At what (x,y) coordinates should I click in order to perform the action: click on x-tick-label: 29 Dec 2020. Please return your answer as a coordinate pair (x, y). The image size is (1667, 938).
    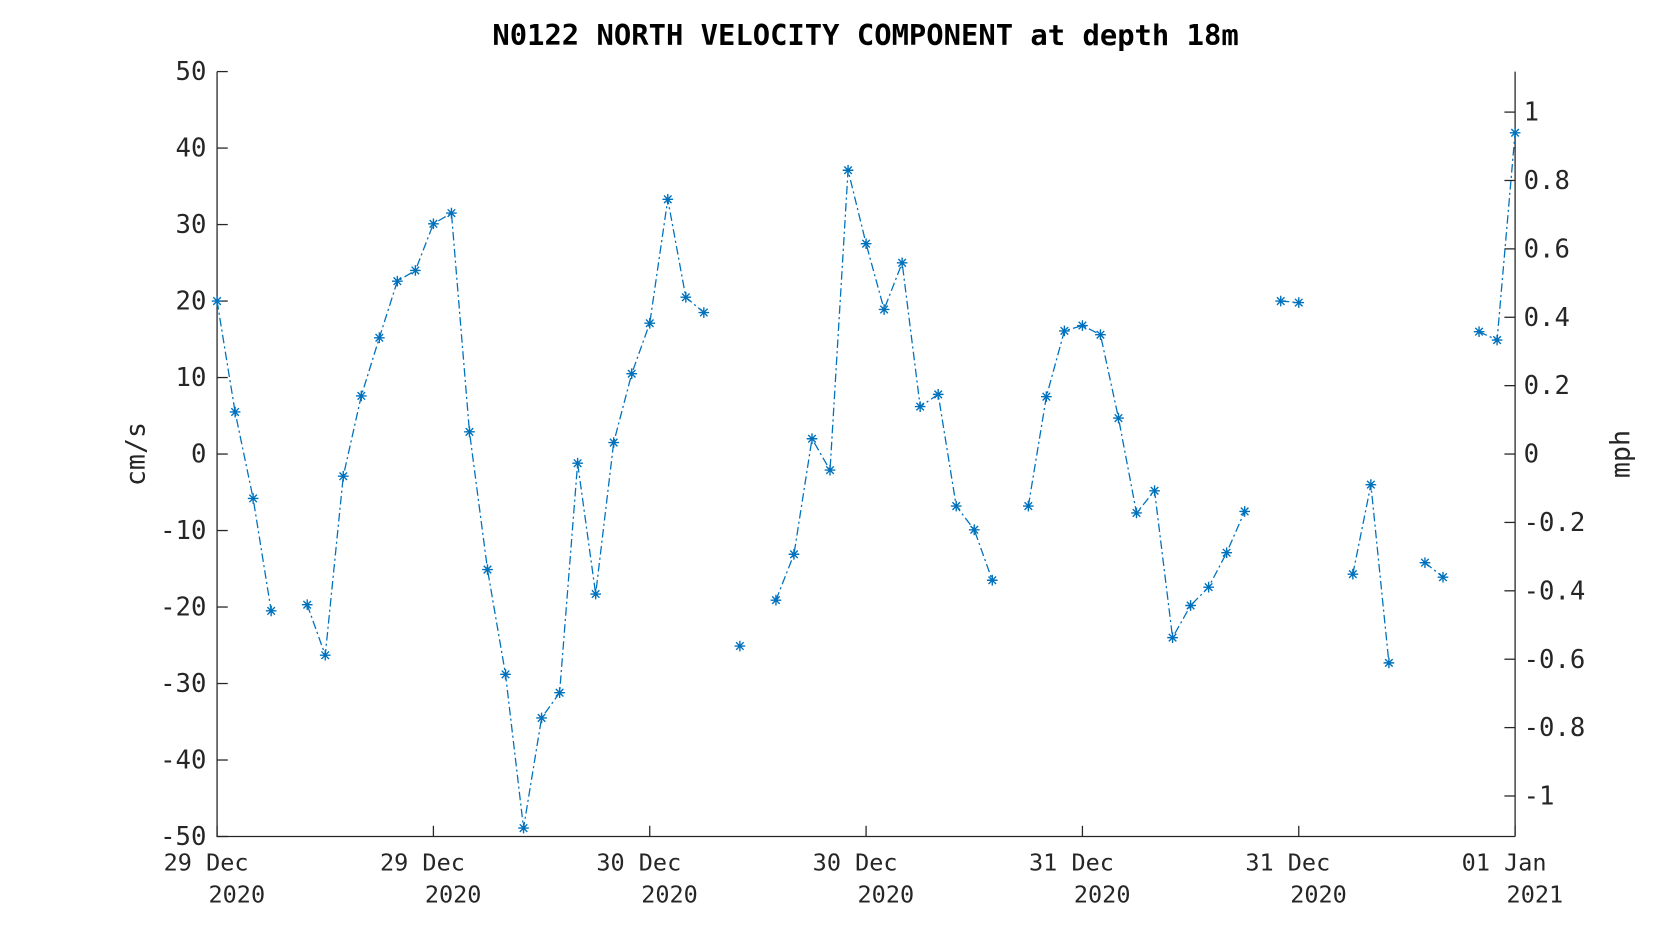
    Looking at the image, I should click on (214, 879).